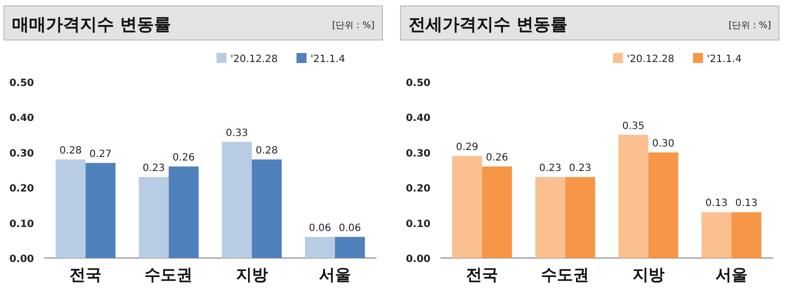 This screenshot has width=793, height=291. What do you see at coordinates (488, 25) in the screenshot?
I see `chart-title: 전세가격지수 변동률` at bounding box center [488, 25].